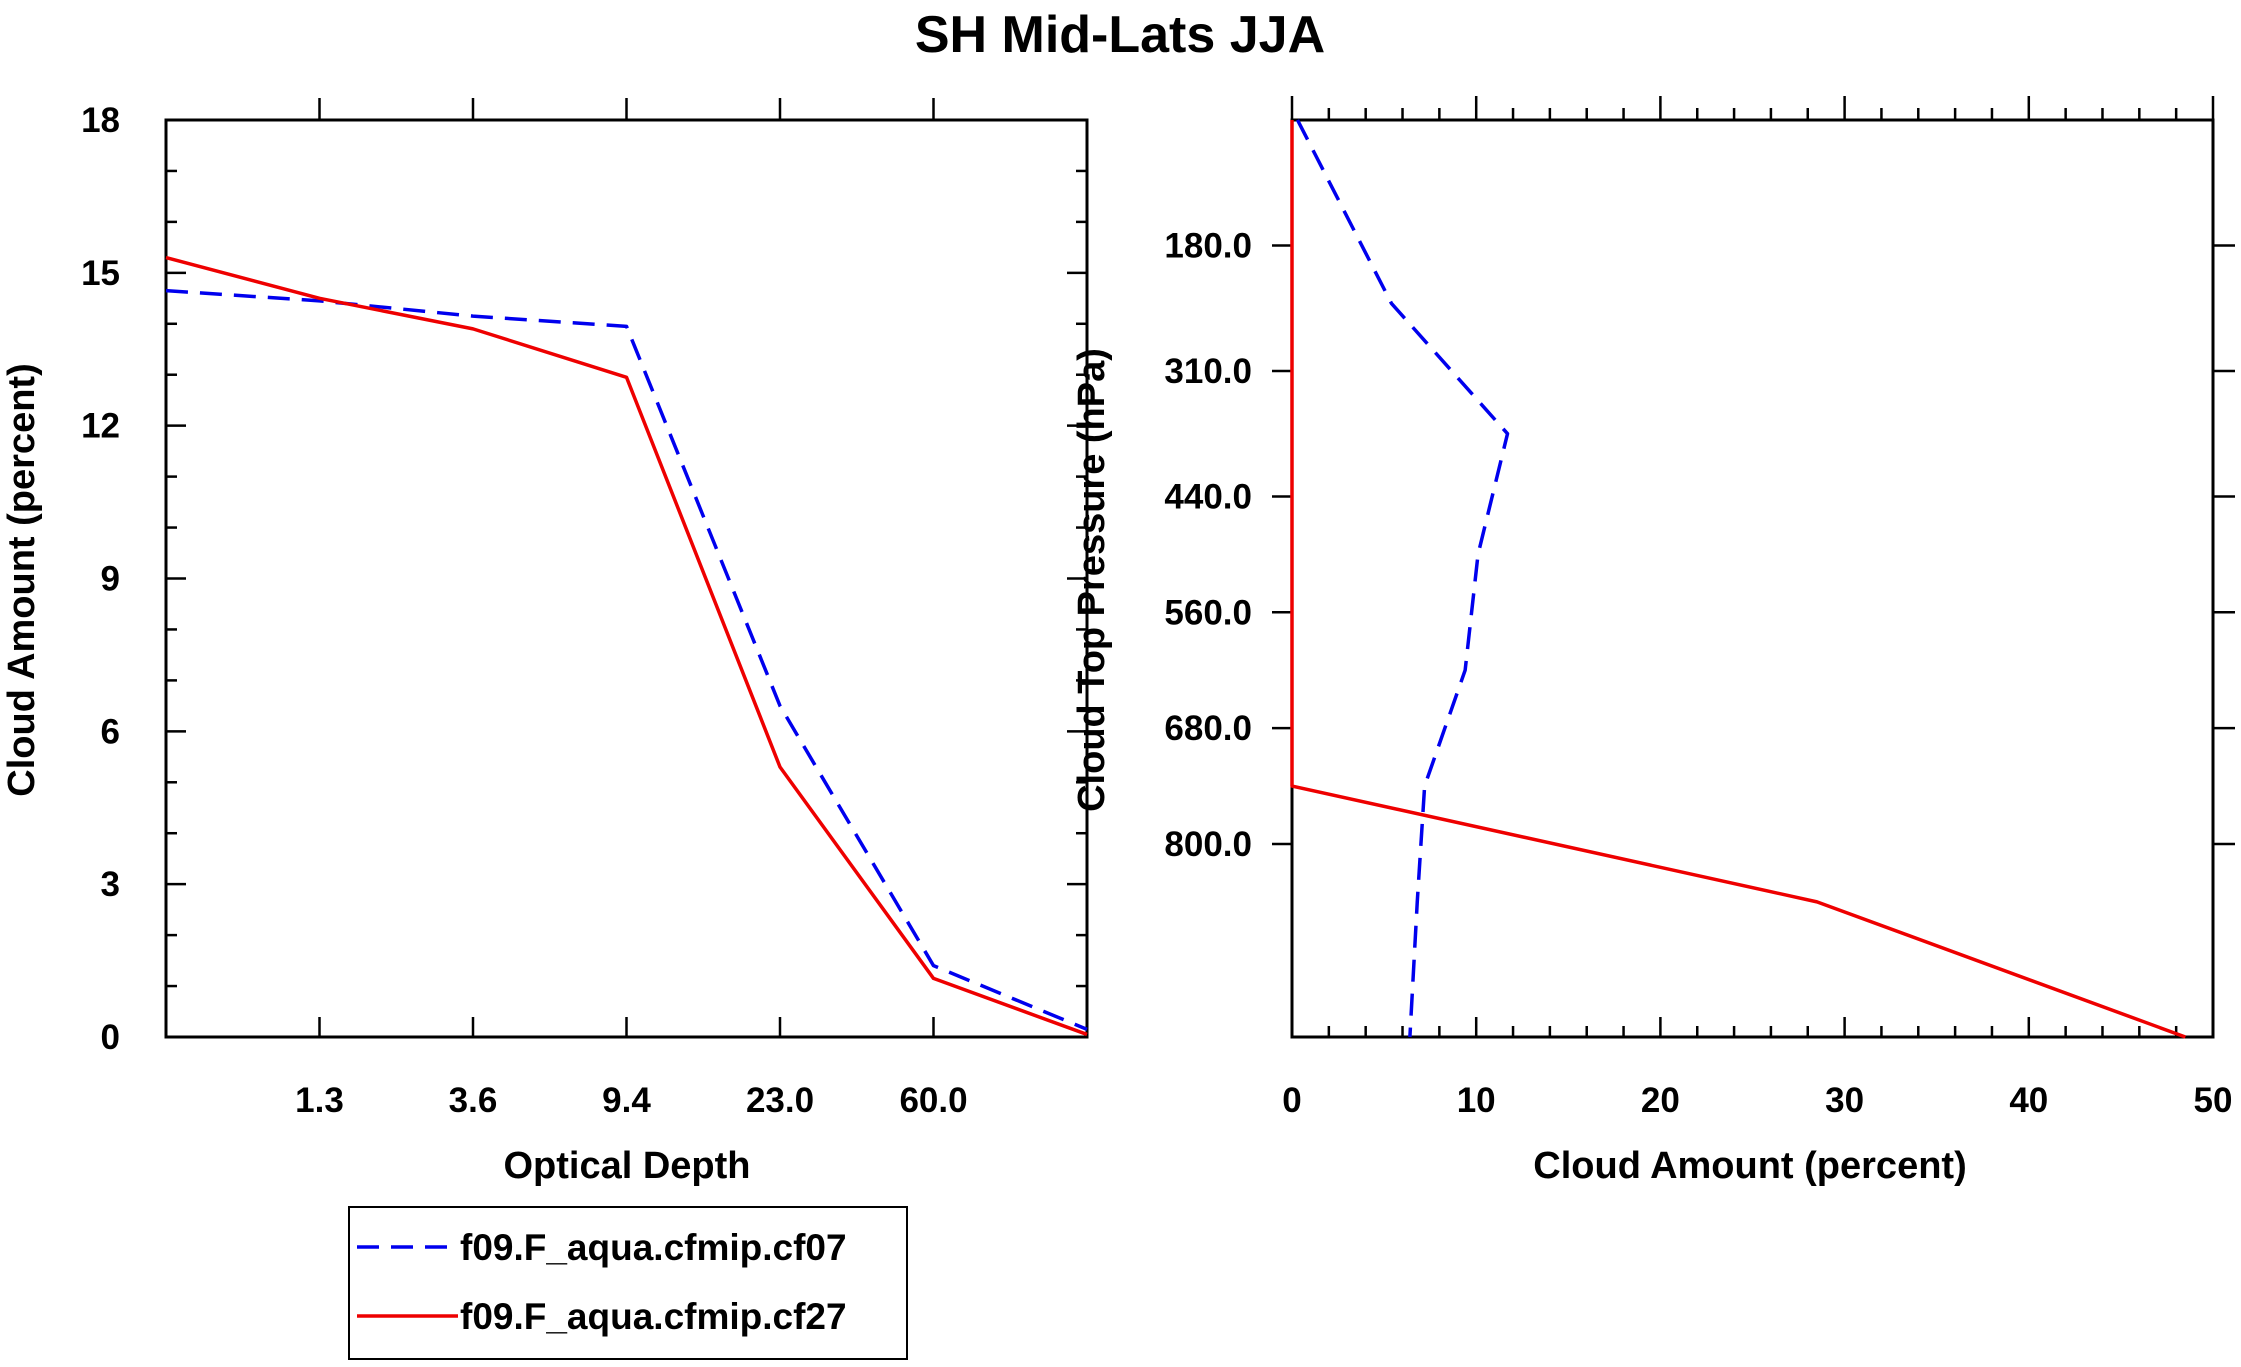 This screenshot has width=2241, height=1367. Describe the element at coordinates (1476, 1100) in the screenshot. I see `right-x-tick-label: 10` at that location.